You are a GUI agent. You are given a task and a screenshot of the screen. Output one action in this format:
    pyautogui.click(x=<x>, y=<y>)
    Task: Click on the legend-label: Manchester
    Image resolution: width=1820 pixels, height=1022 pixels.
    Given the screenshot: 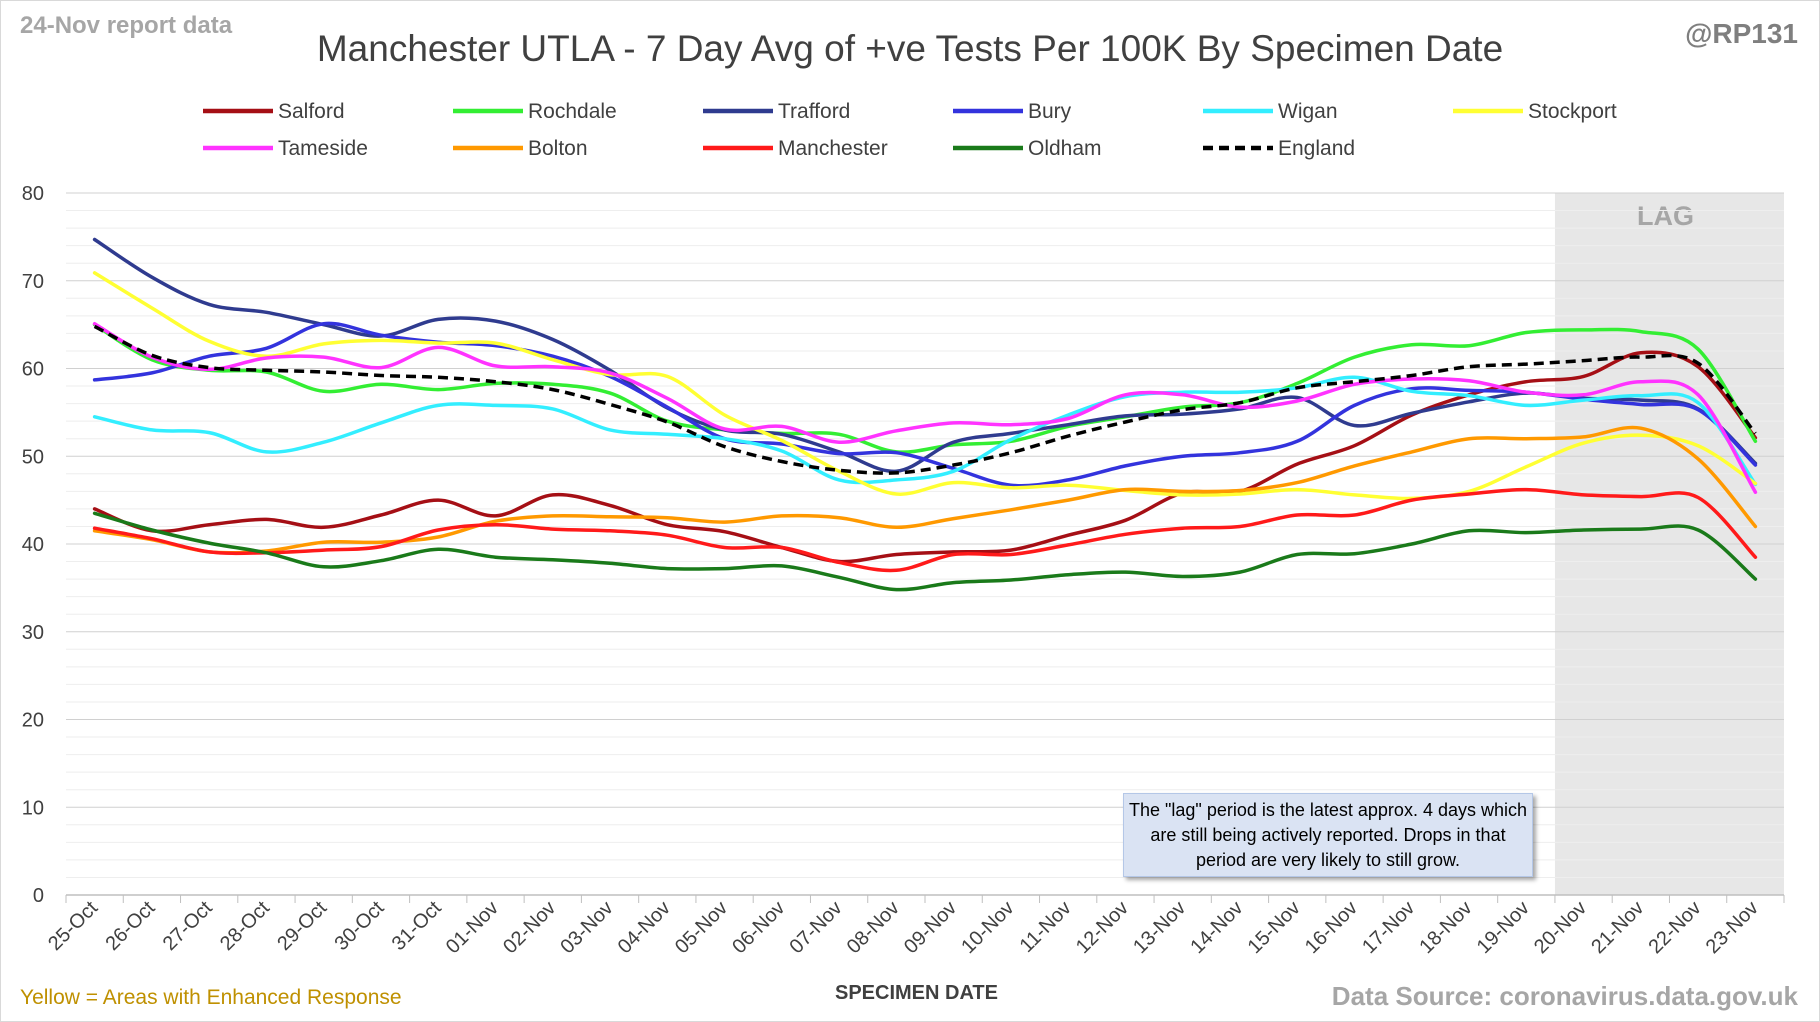 What is the action you would take?
    pyautogui.click(x=833, y=148)
    